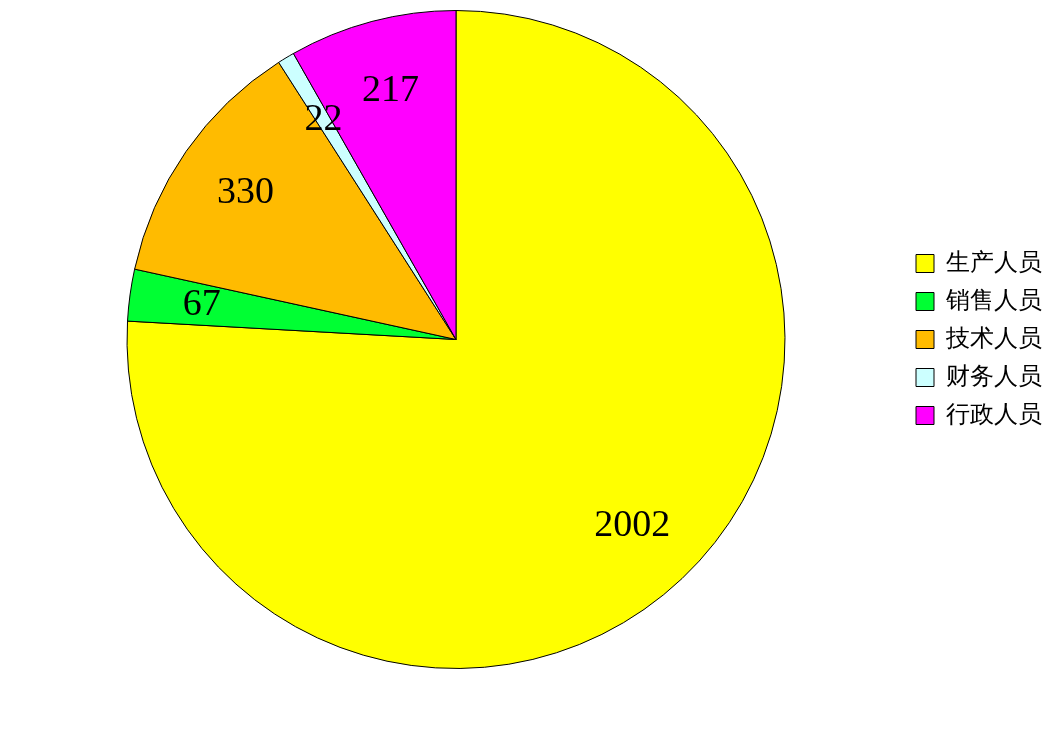 This screenshot has width=1062, height=729. I want to click on data-label: 2002, so click(632, 522).